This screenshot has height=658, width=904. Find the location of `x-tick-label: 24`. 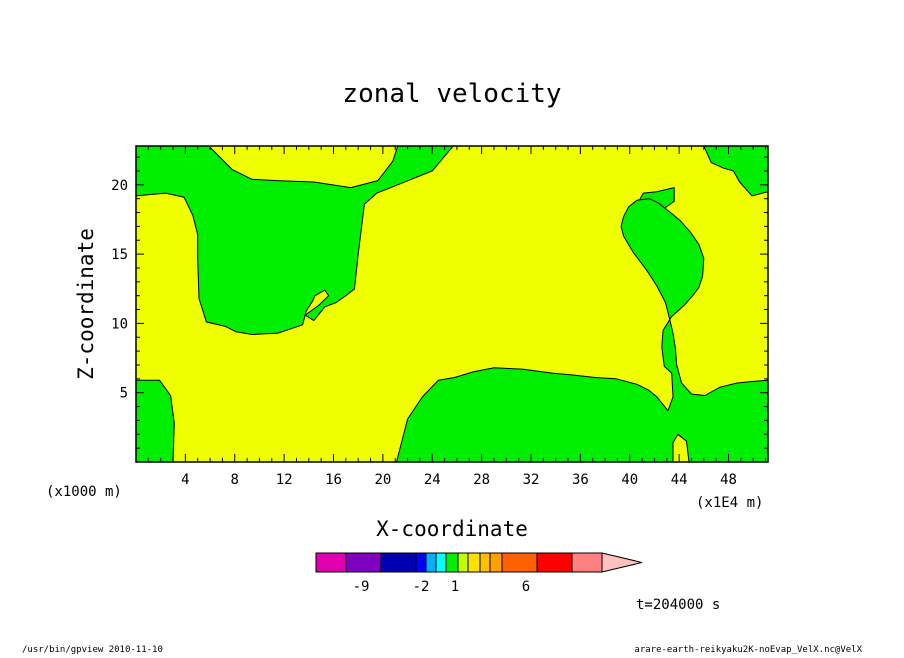

x-tick-label: 24 is located at coordinates (432, 480).